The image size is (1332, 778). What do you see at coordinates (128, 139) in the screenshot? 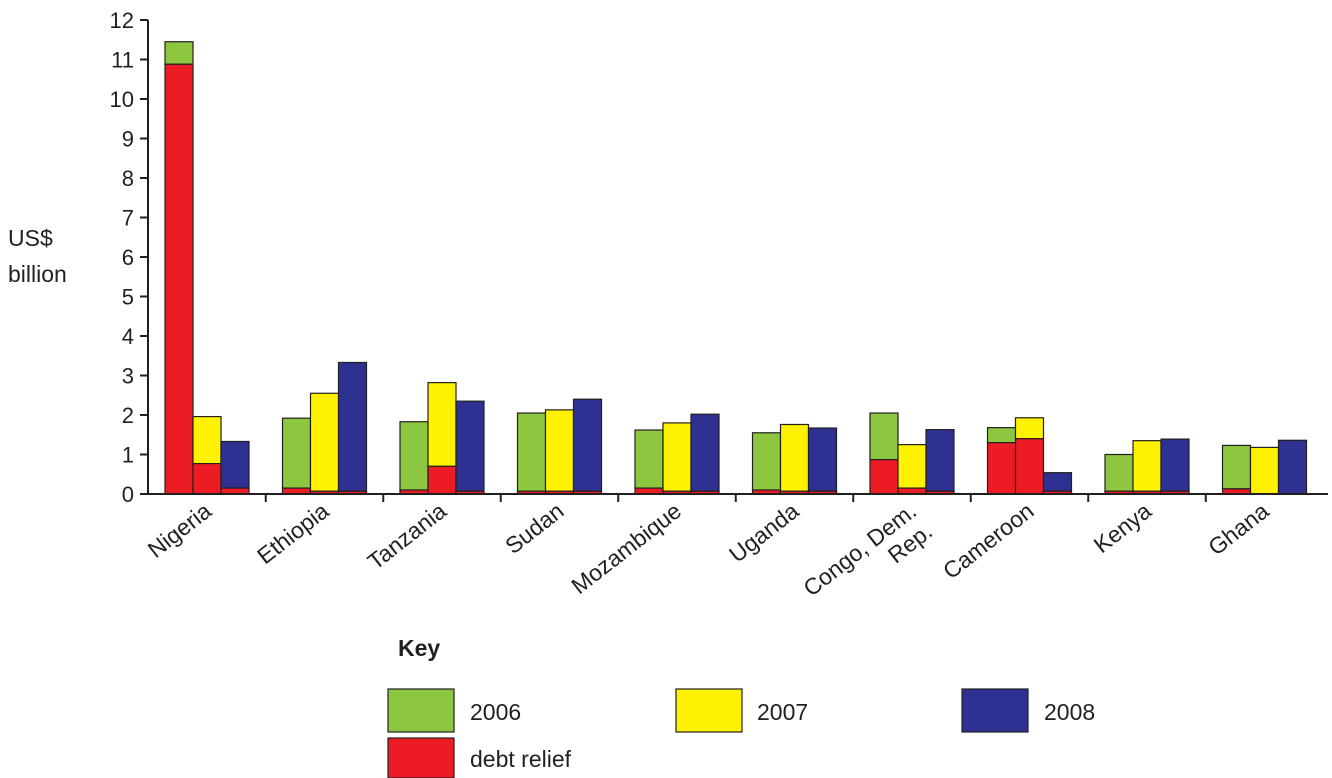
I see `y-tick-label-9: 9` at bounding box center [128, 139].